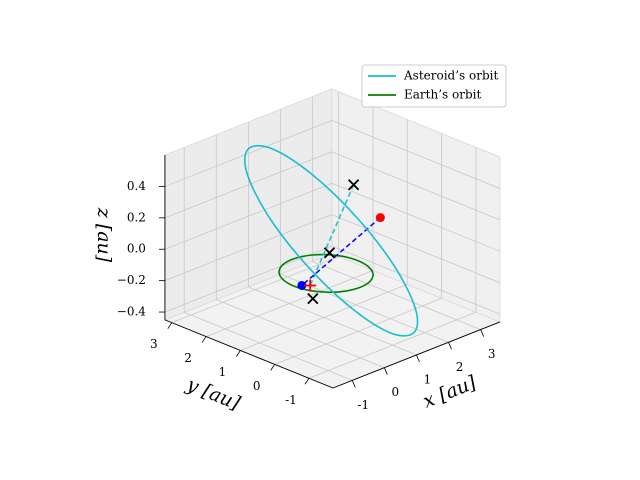  What do you see at coordinates (460, 367) in the screenshot?
I see `x-tick-label: 2` at bounding box center [460, 367].